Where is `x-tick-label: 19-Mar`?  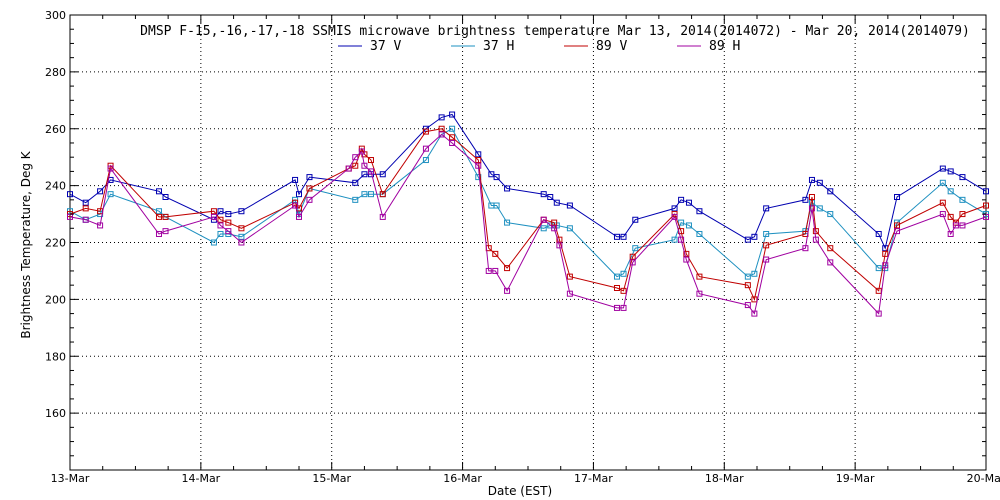 x-tick-label: 19-Mar is located at coordinates (855, 478).